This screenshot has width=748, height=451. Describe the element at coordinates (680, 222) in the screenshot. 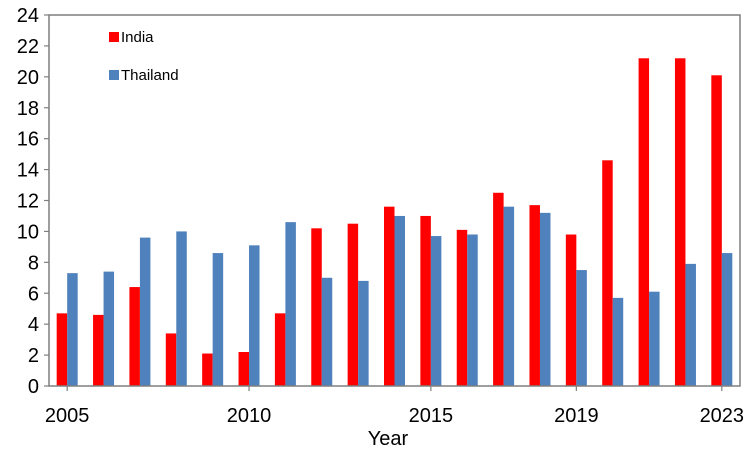

I see `bar-india-2022` at that location.